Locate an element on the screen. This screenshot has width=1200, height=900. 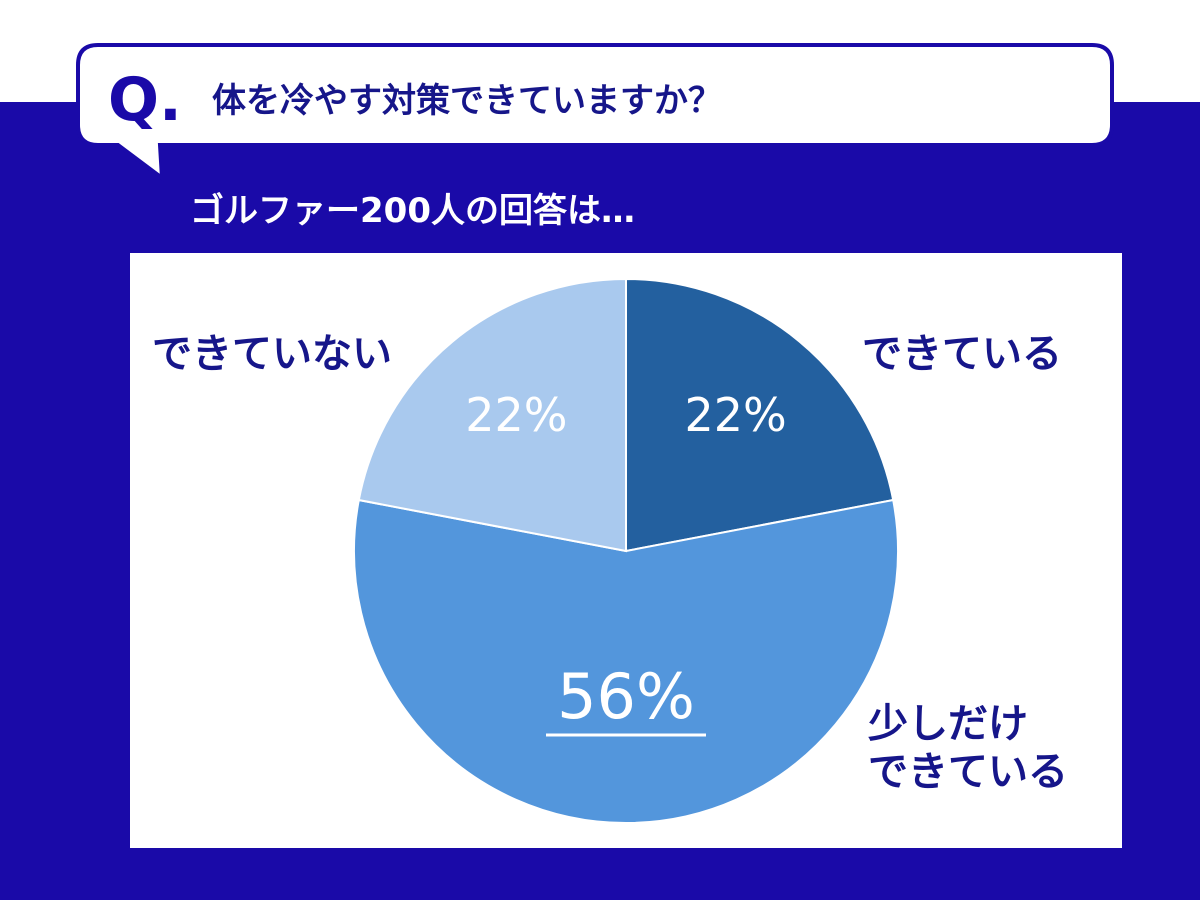
speech-bubble is located at coordinates (595, 113).